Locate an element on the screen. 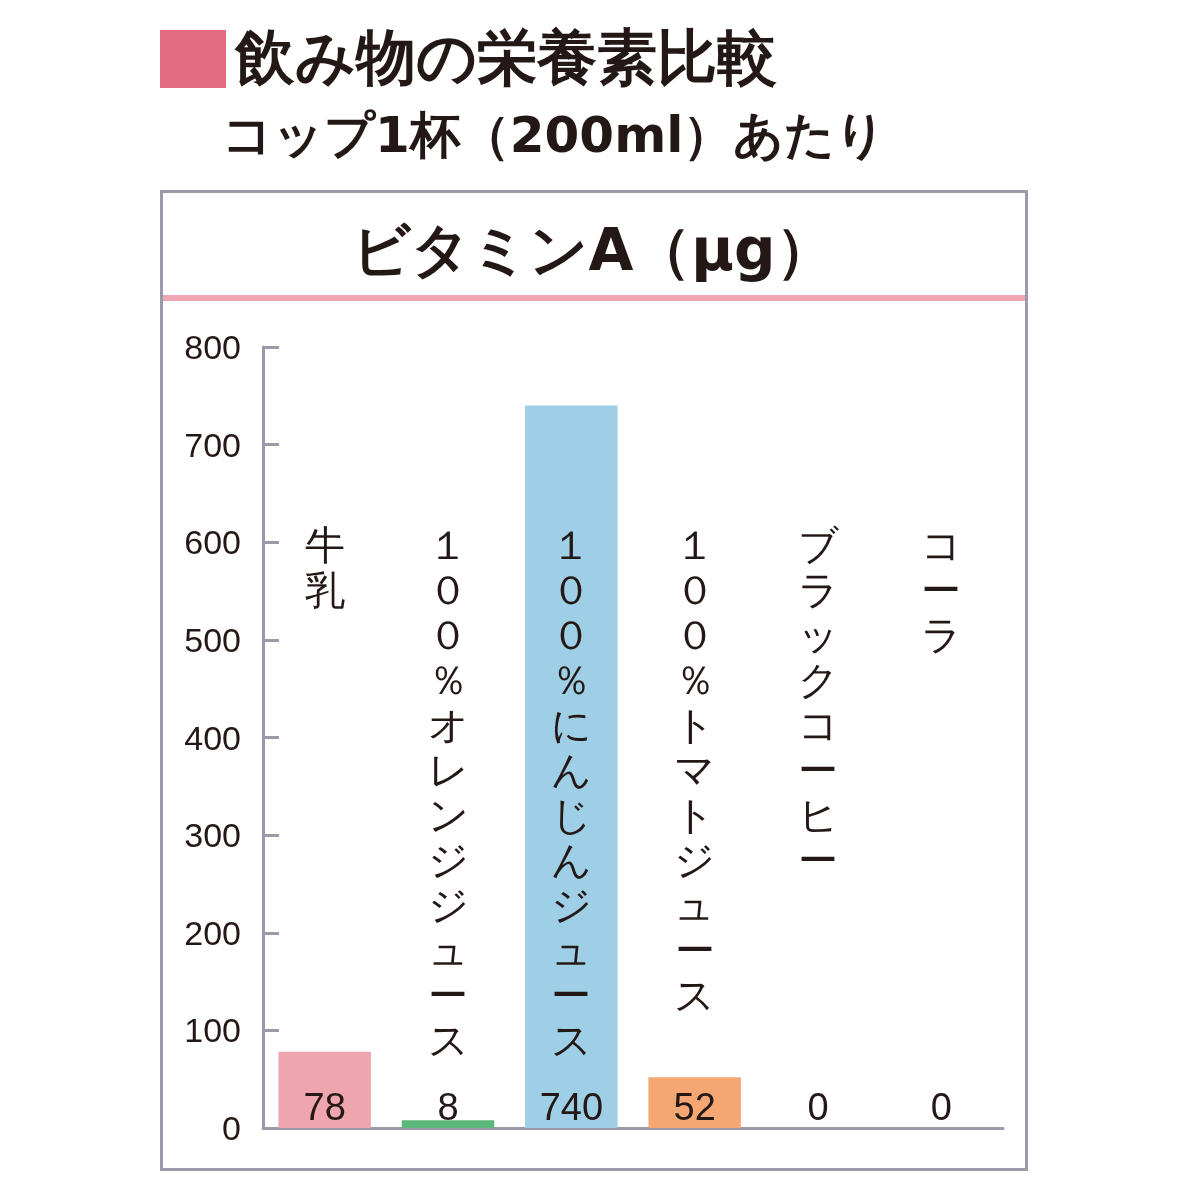 The height and width of the screenshot is (1181, 1181). y-tick-label: 100 is located at coordinates (212, 1030).